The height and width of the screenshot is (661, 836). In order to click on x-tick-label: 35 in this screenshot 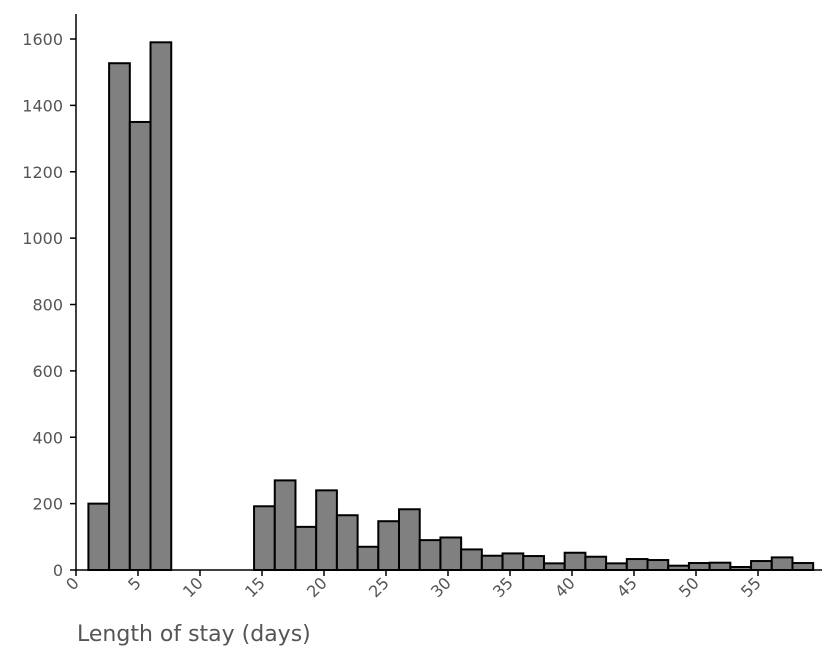, I will do `click(503, 587)`.